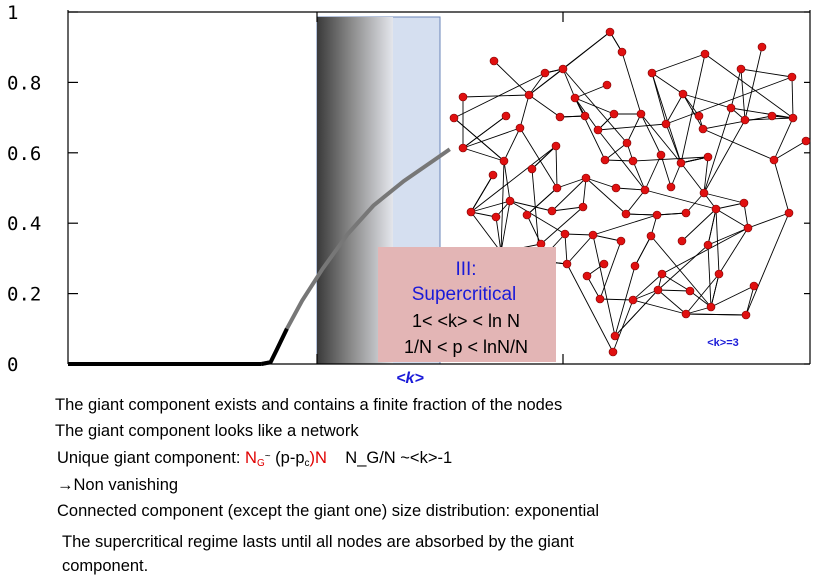  What do you see at coordinates (464, 294) in the screenshot?
I see `regime-title-line2: Supercritical` at bounding box center [464, 294].